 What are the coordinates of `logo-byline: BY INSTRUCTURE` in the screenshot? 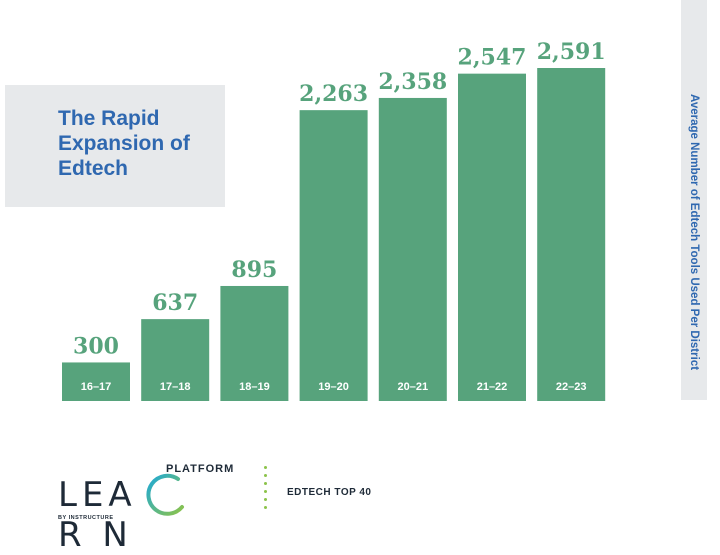 It's located at (86, 518).